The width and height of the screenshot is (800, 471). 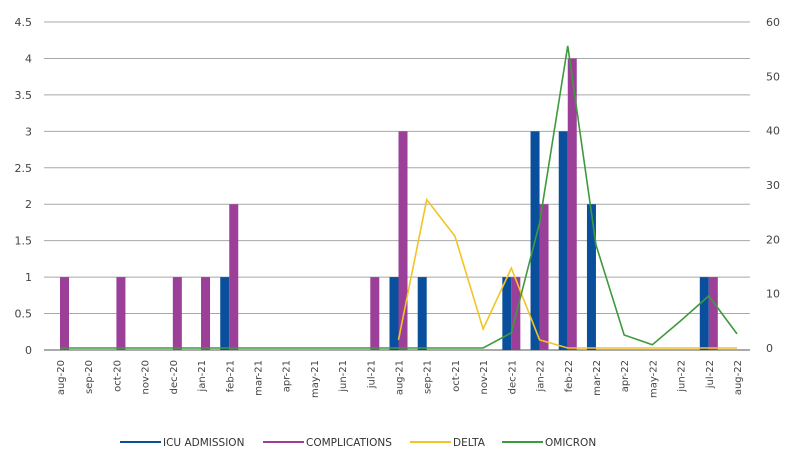 What do you see at coordinates (287, 376) in the screenshot?
I see `x-tick-label: apr-21` at bounding box center [287, 376].